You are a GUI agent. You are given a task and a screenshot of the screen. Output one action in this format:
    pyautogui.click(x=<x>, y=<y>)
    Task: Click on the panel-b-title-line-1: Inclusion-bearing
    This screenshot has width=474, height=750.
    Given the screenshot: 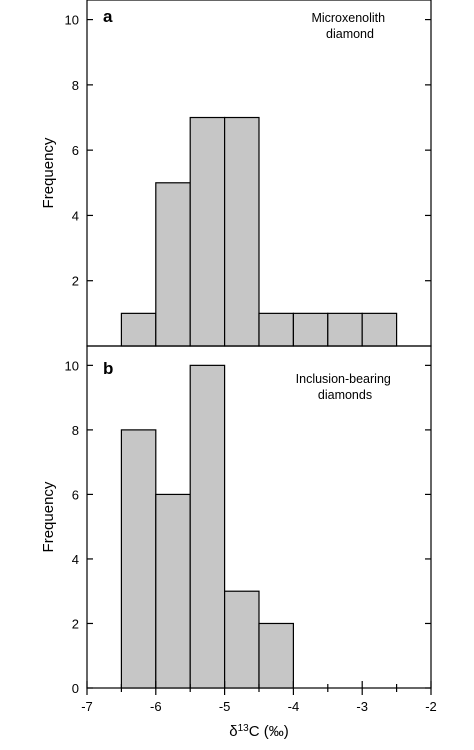 What is the action you would take?
    pyautogui.click(x=343, y=379)
    